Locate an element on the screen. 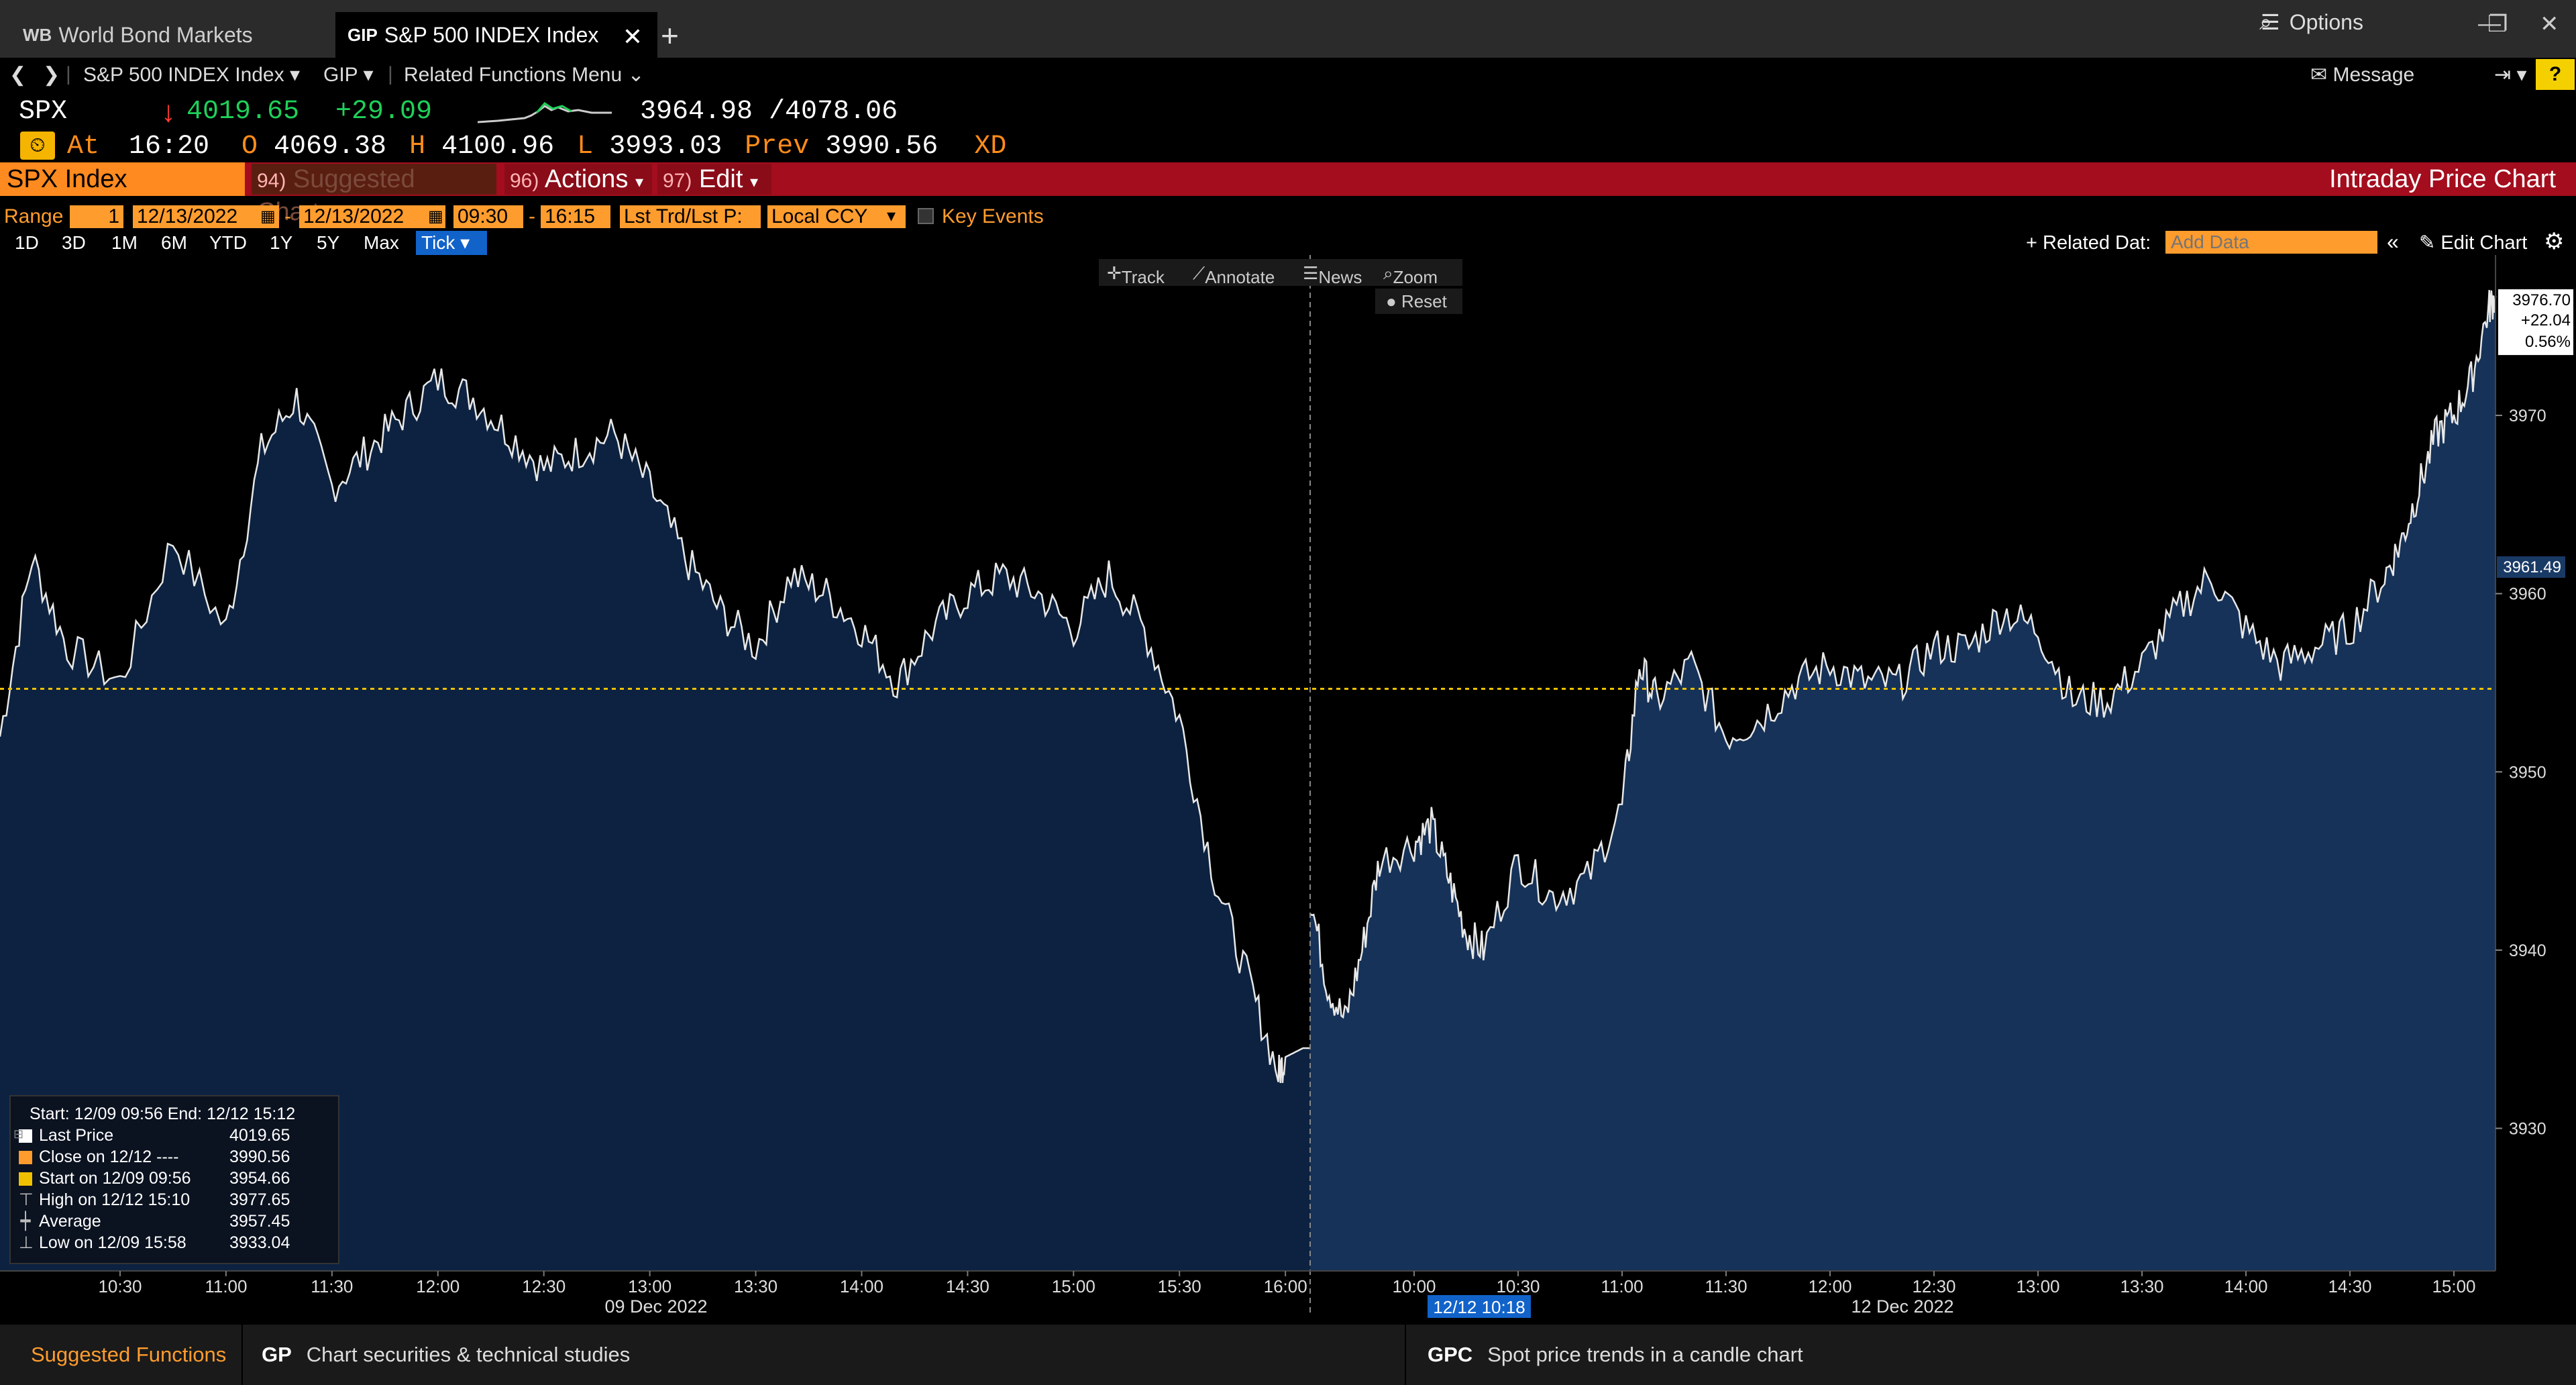  period-1d: 1D is located at coordinates (27, 242).